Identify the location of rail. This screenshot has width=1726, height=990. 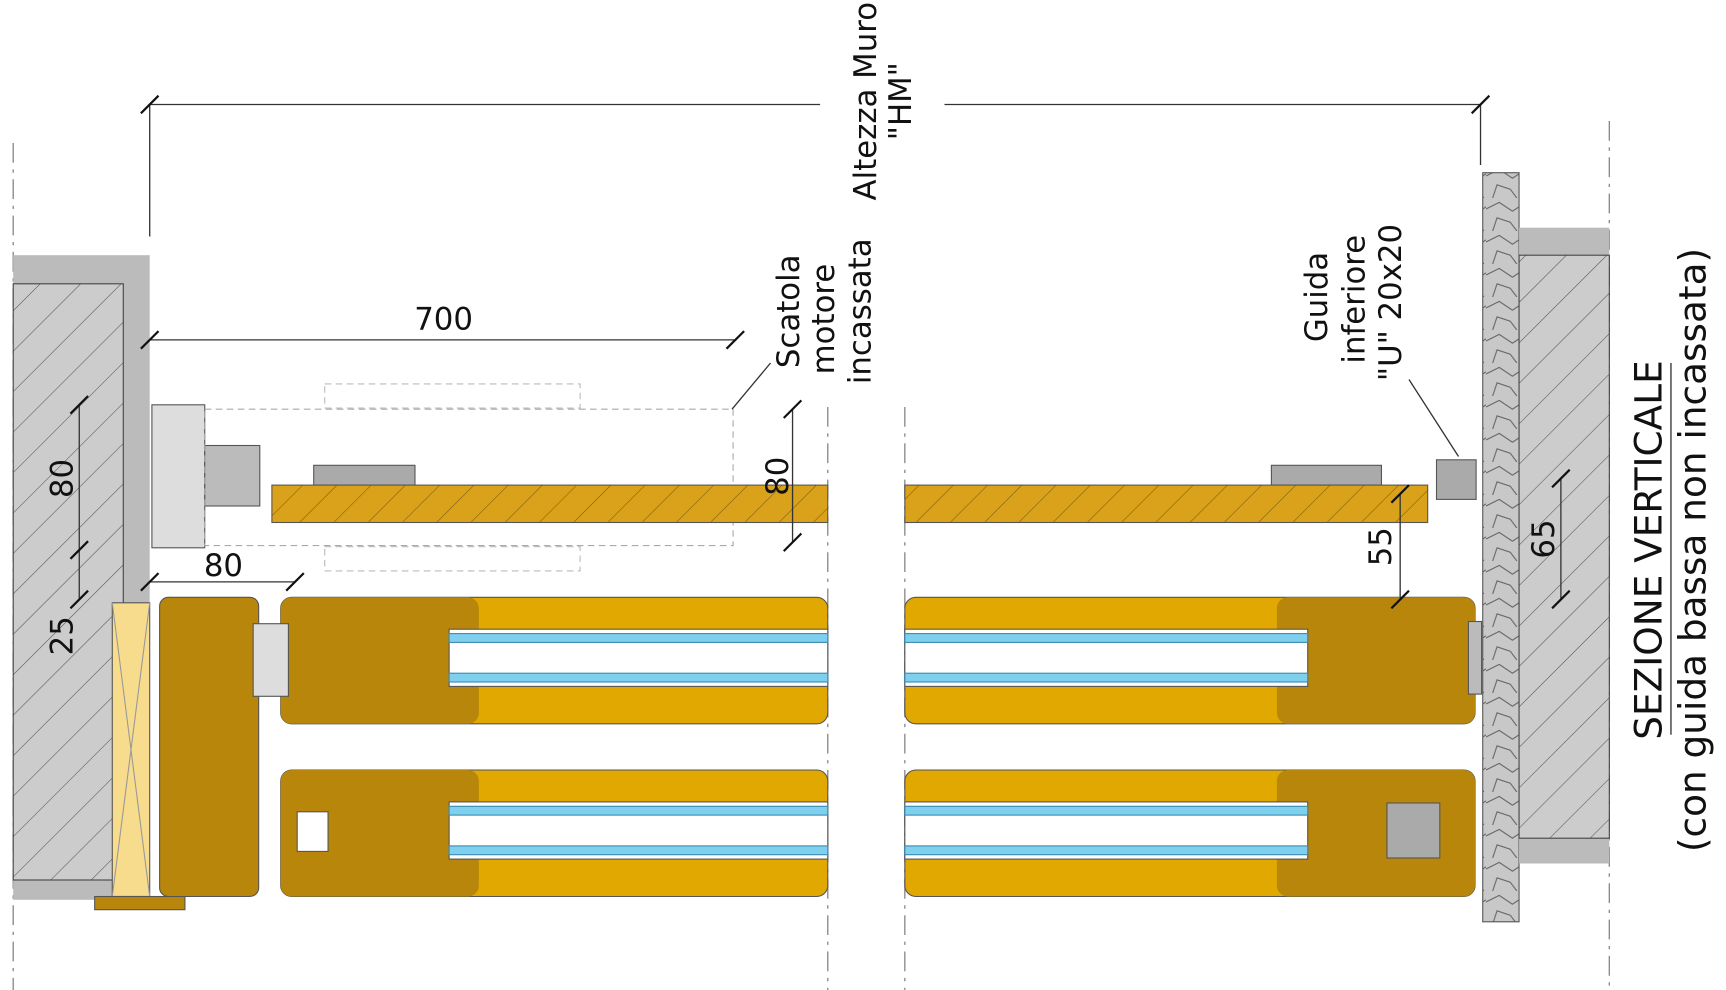
(850, 504).